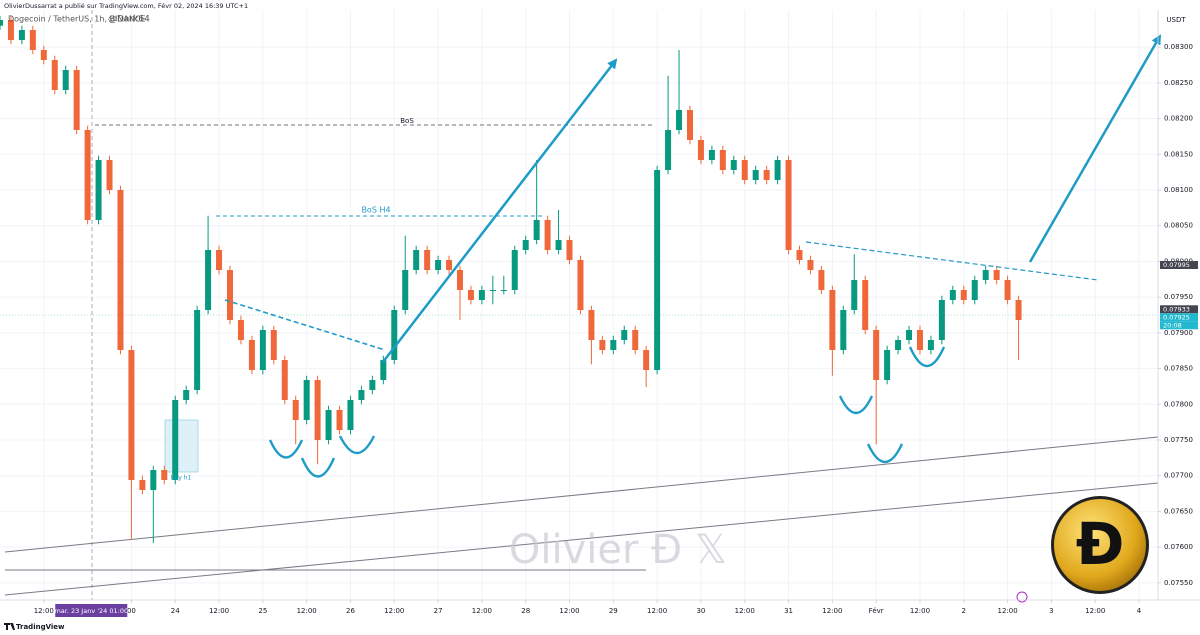 The height and width of the screenshot is (635, 1200). I want to click on price-tag-label: 0.07933, so click(1176, 309).